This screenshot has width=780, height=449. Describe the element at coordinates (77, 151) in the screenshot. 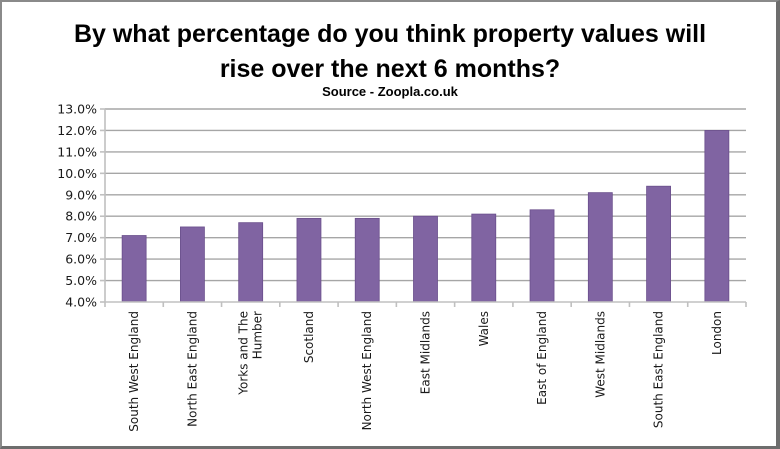

I see `y-tick-label: 11.0%` at that location.